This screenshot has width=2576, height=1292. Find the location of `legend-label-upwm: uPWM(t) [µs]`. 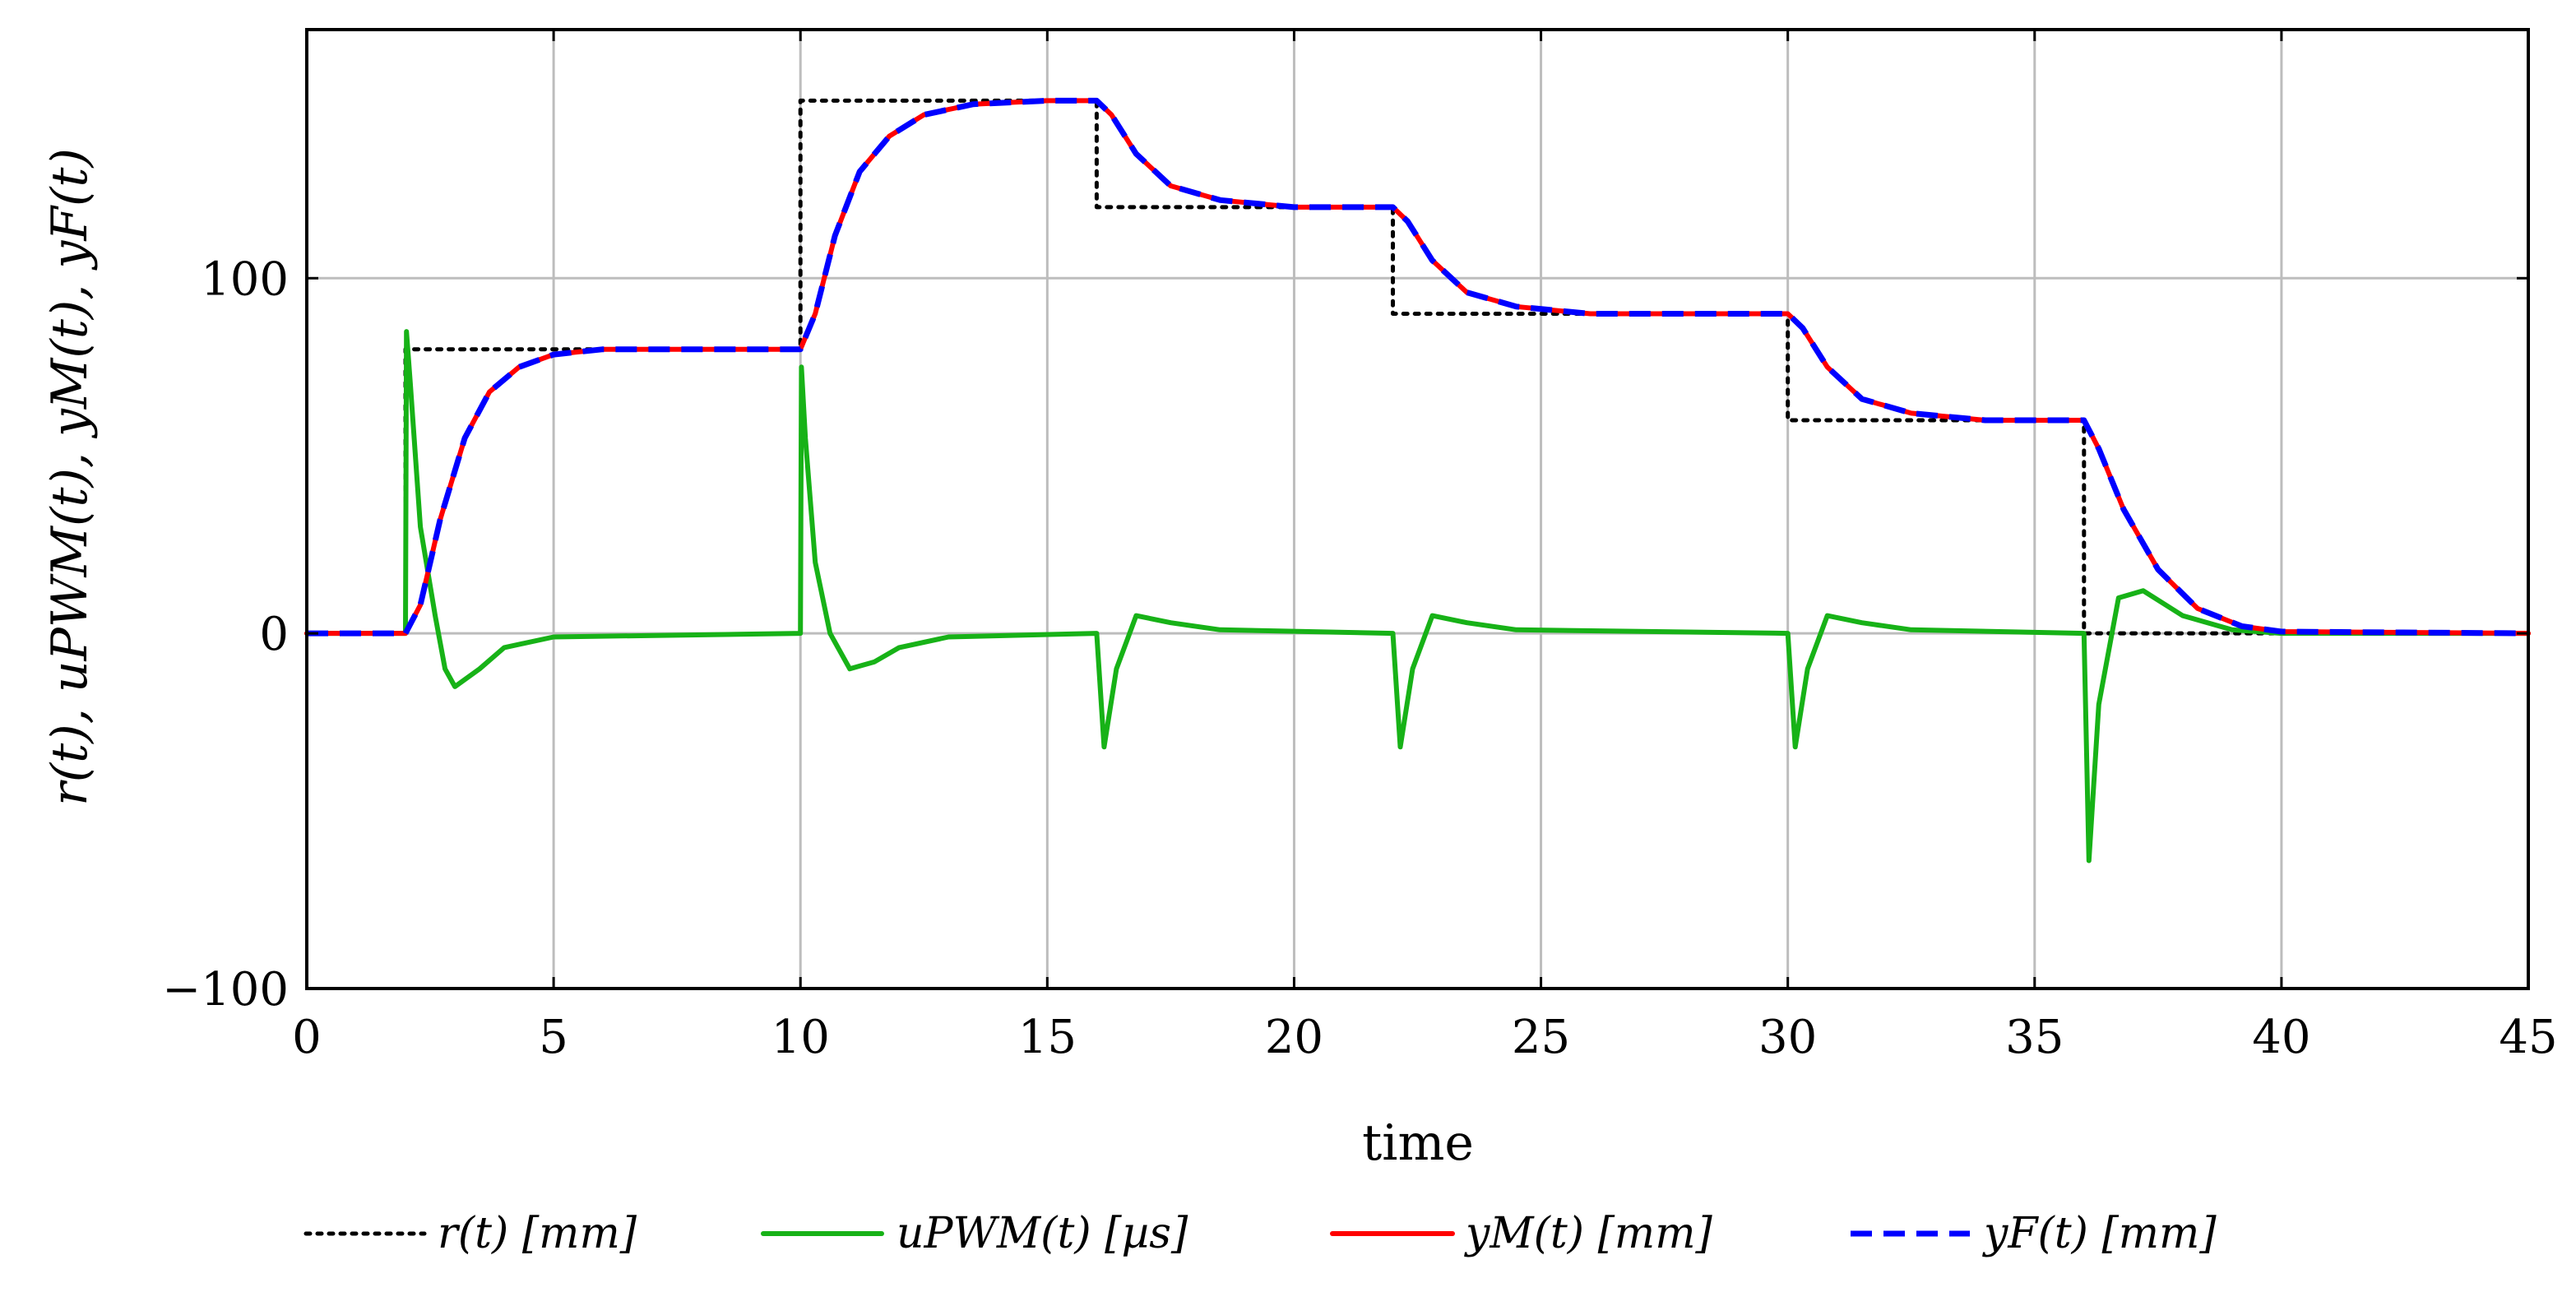

legend-label-upwm: uPWM(t) [µs] is located at coordinates (1042, 1233).